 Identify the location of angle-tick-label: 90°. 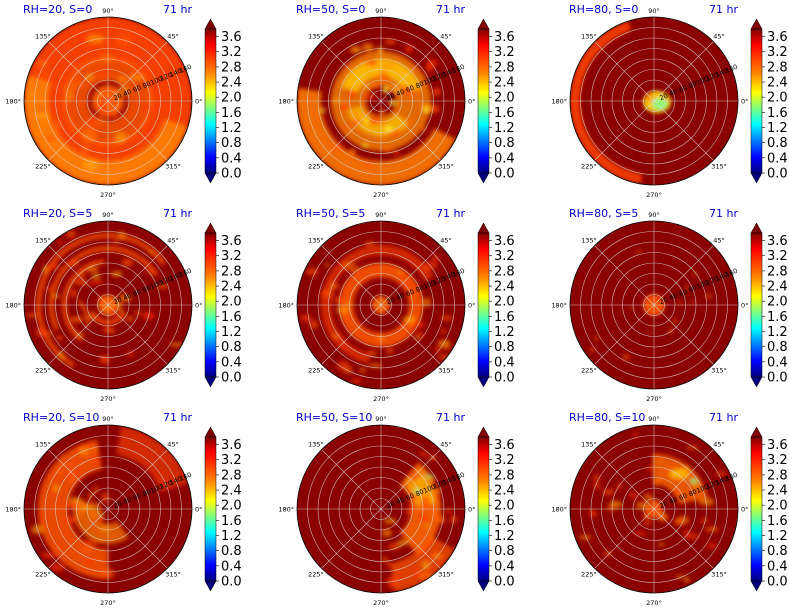
(381, 419).